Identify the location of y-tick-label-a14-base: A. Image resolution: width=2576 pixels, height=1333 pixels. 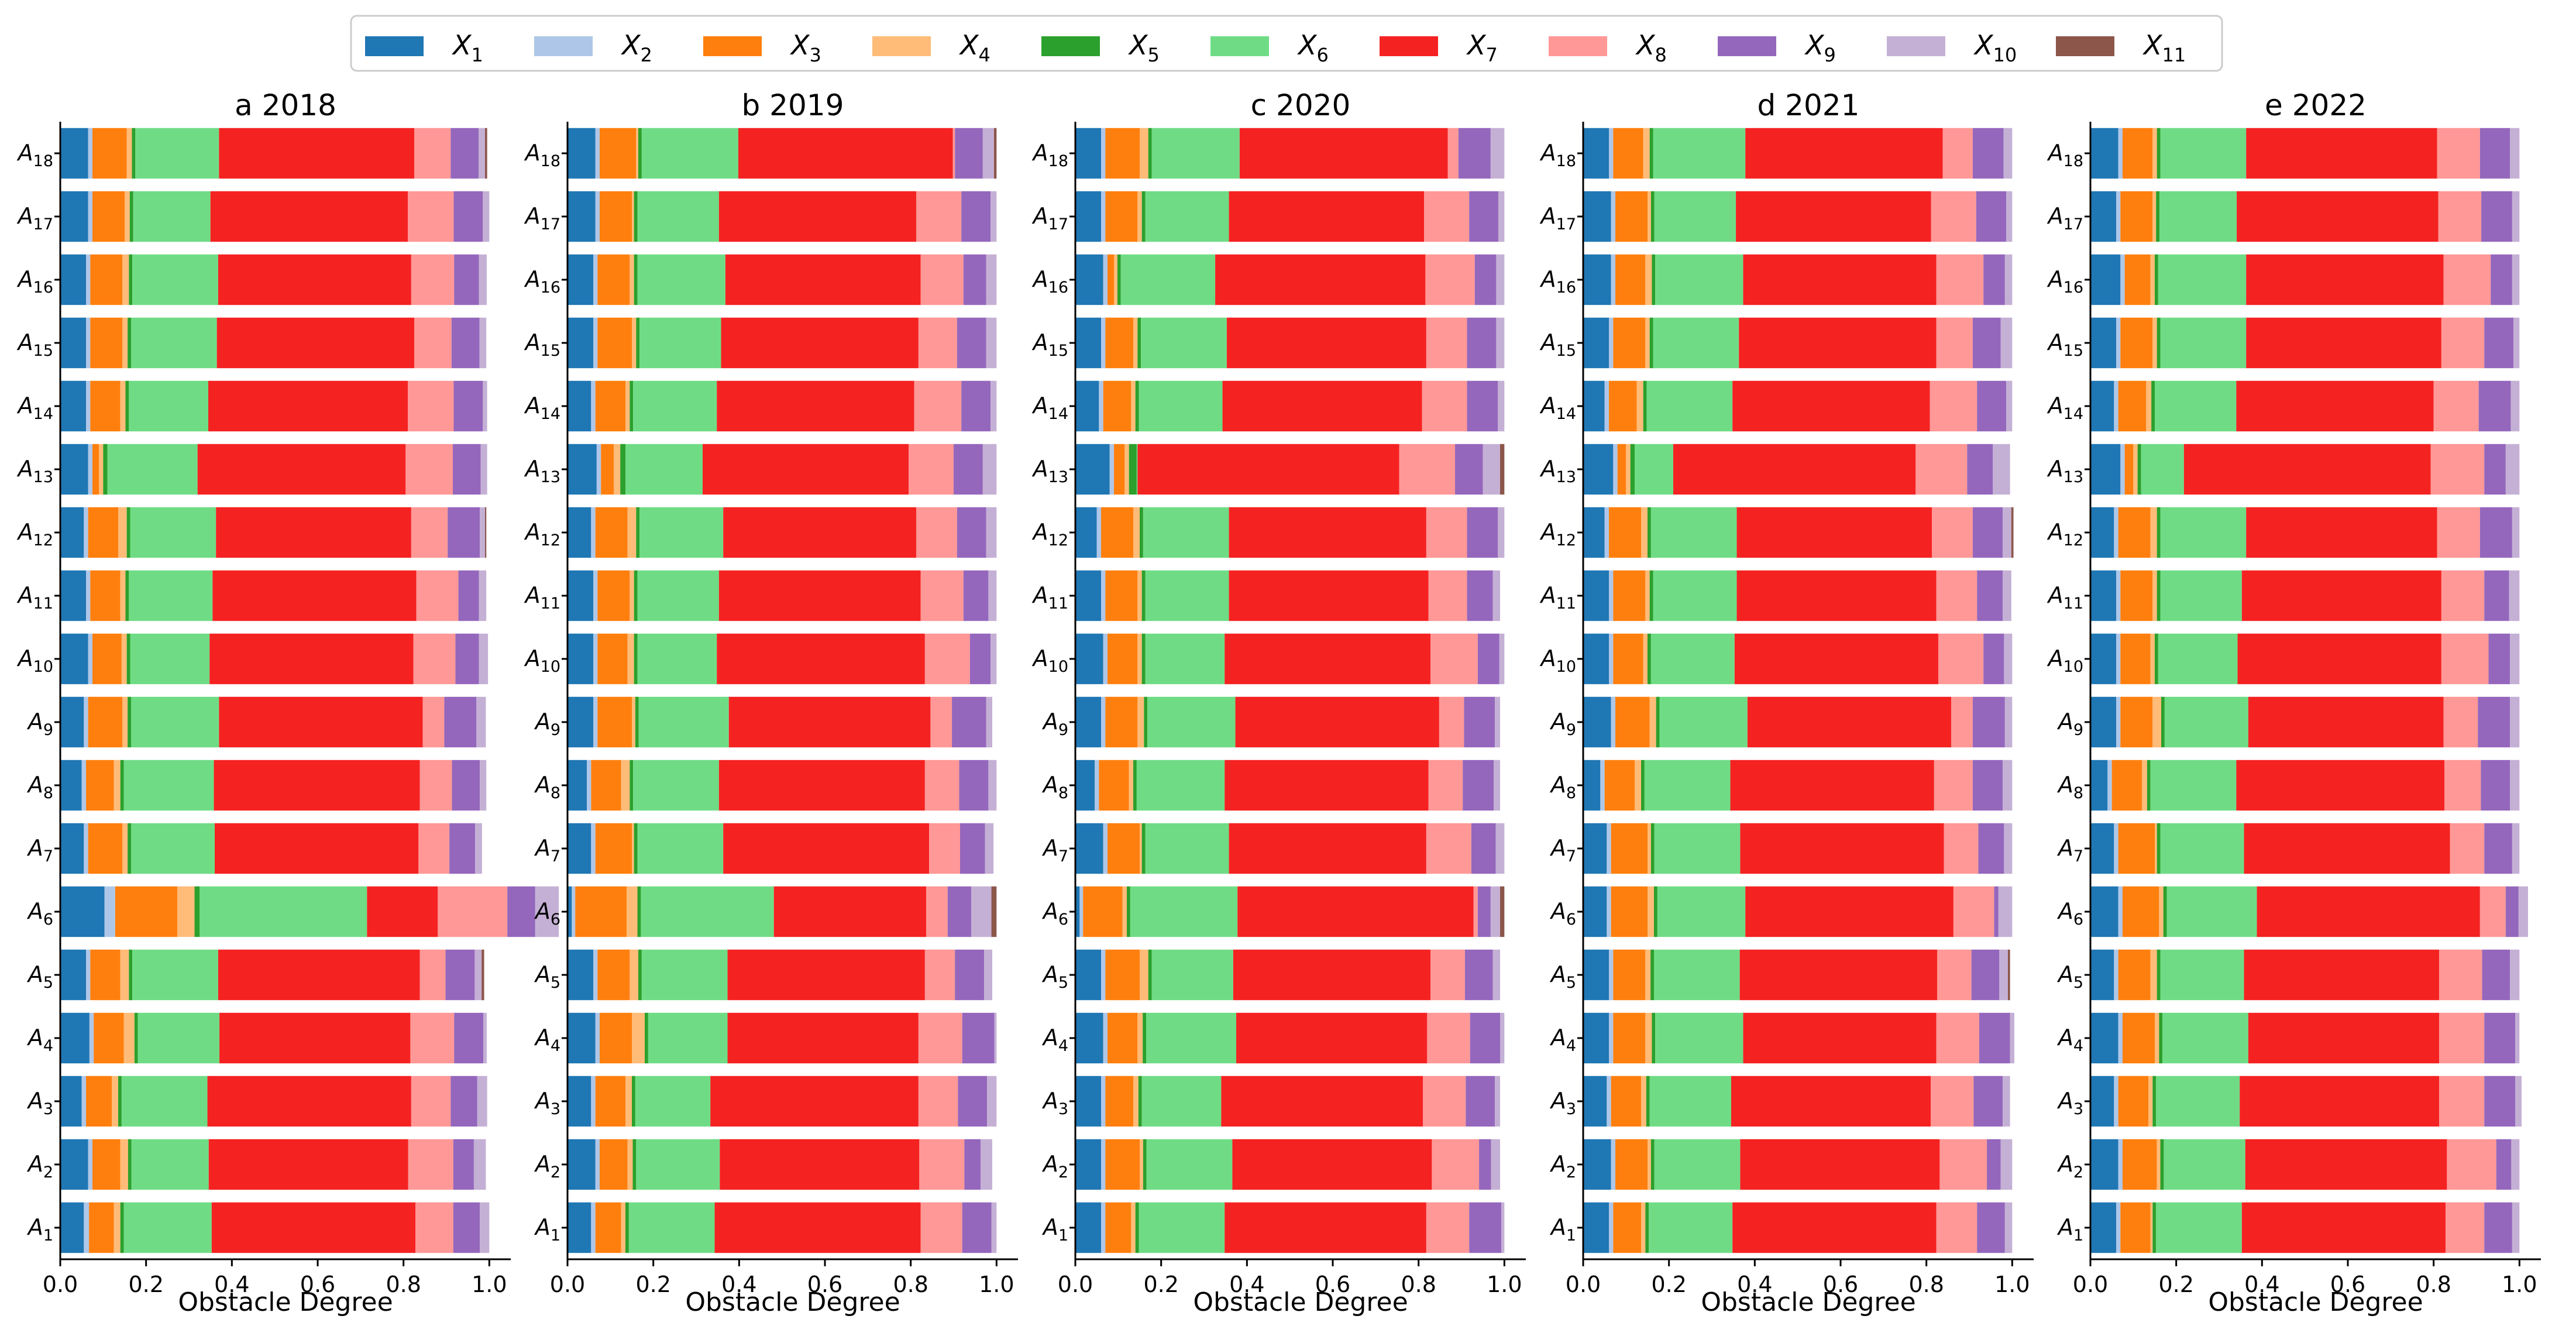
(1040, 405).